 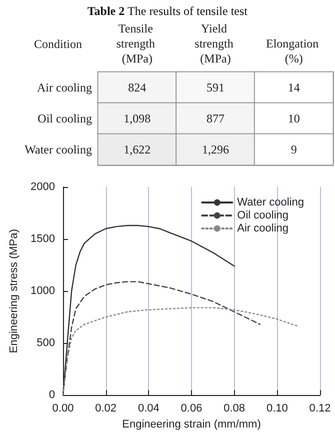 What do you see at coordinates (42, 291) in the screenshot?
I see `y-tick-label: 1000` at bounding box center [42, 291].